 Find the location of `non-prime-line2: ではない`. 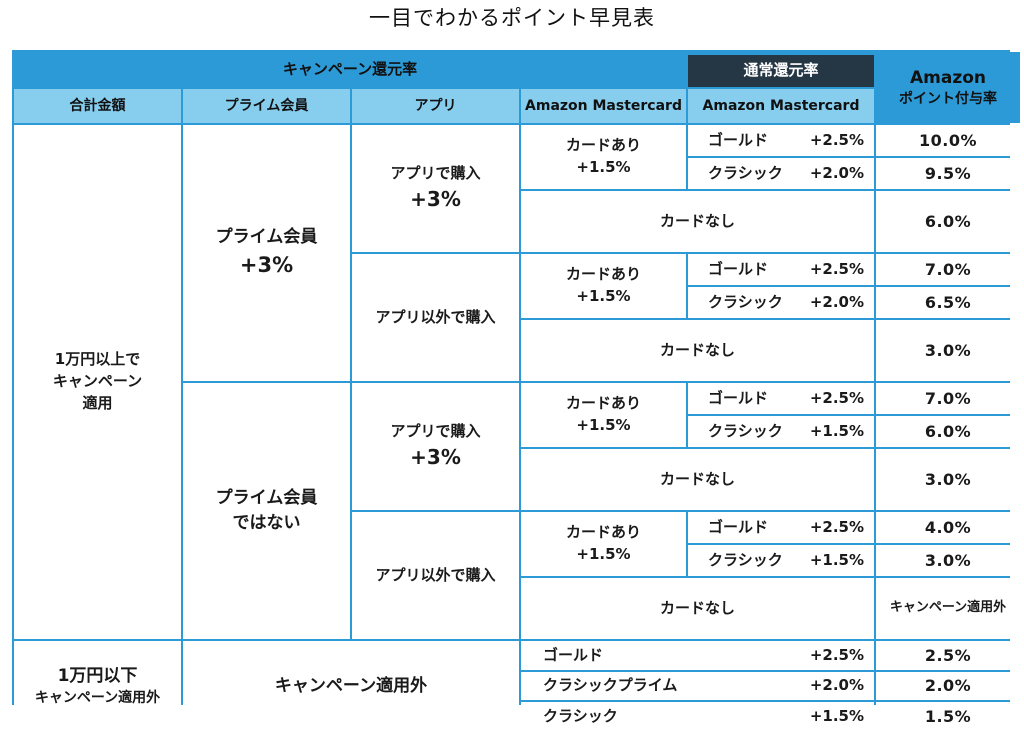

non-prime-line2: ではない is located at coordinates (266, 523).